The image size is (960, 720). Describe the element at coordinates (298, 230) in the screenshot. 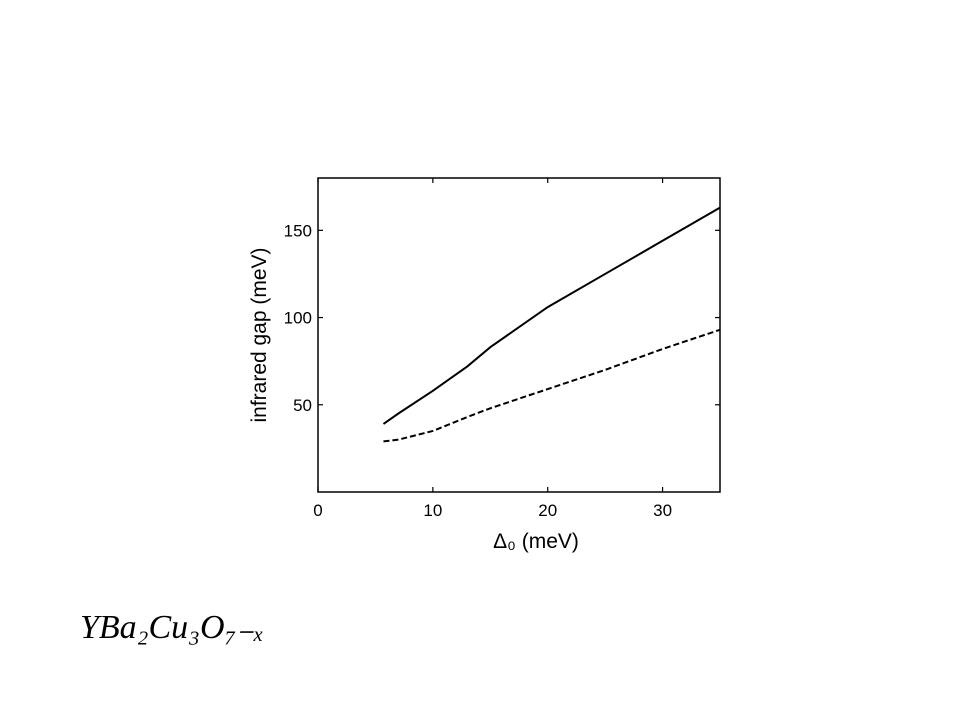

I see `y-tick-label: 150` at that location.